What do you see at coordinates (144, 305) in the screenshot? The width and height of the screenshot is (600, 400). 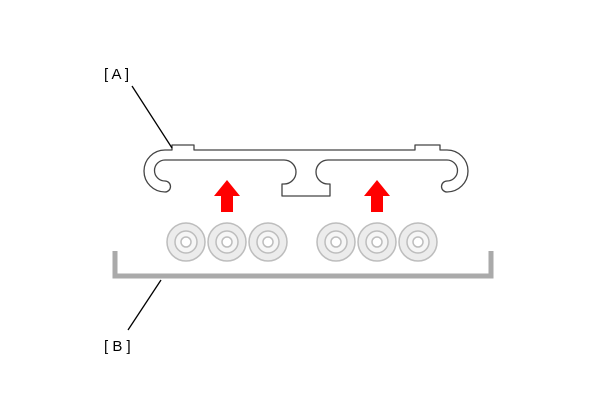 I see `callout-line-b` at bounding box center [144, 305].